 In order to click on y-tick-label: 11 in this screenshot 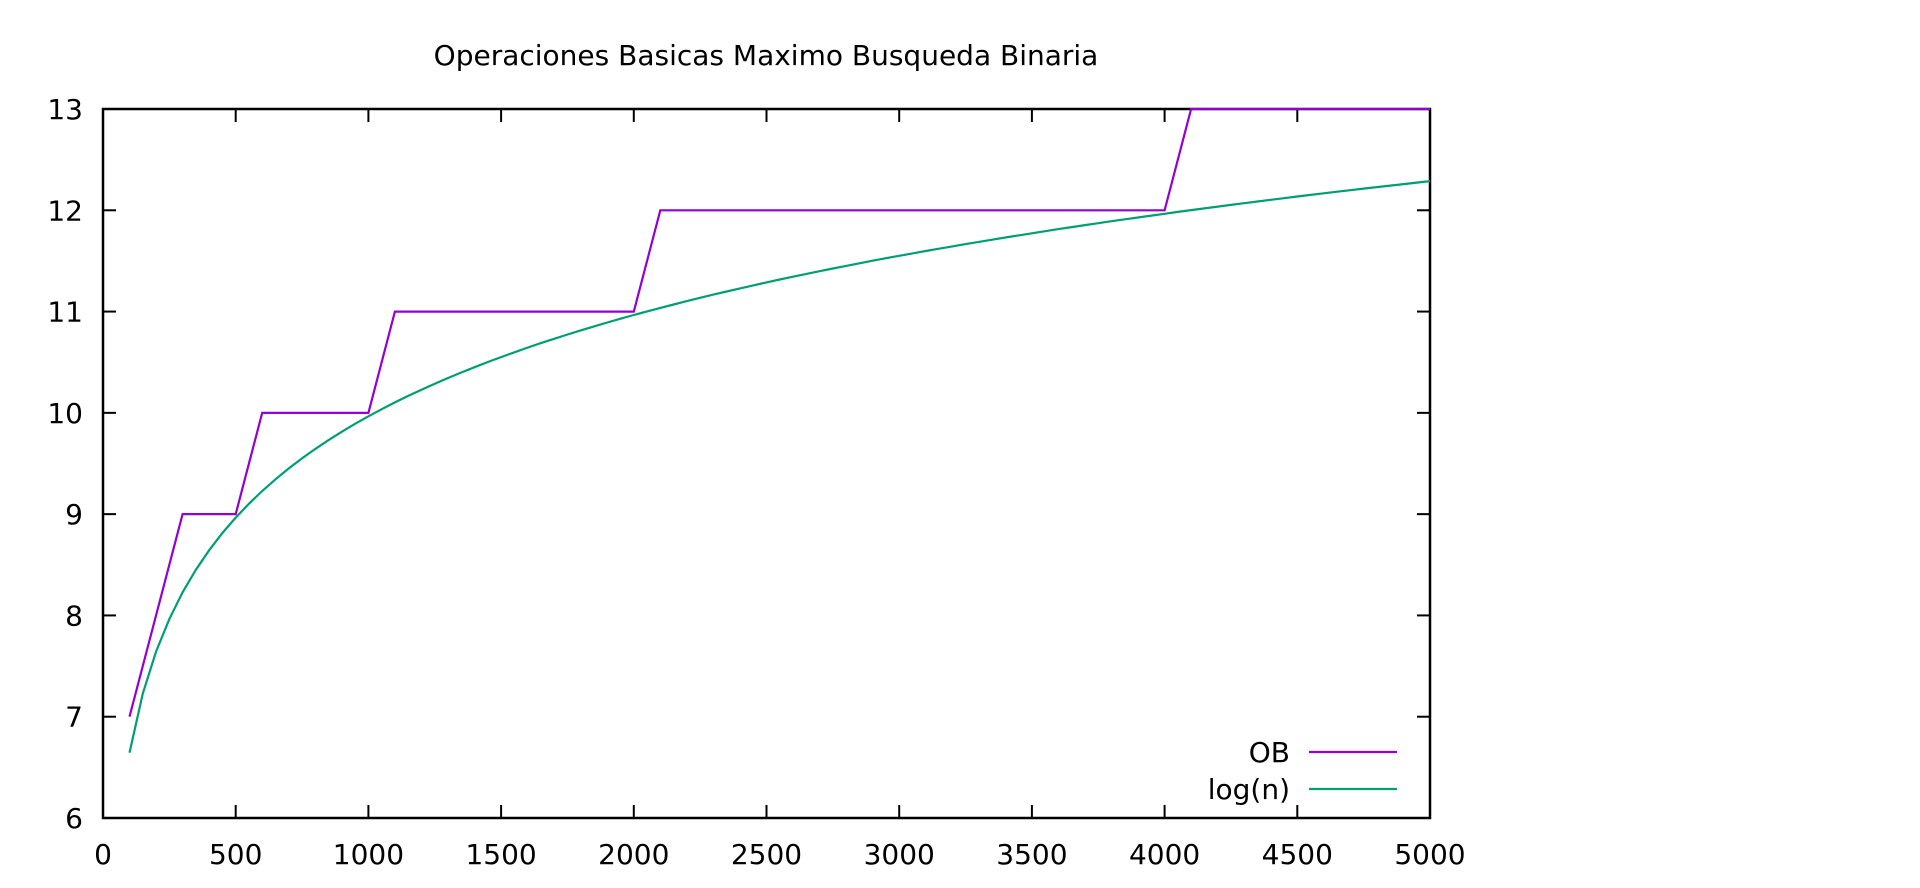, I will do `click(65, 312)`.